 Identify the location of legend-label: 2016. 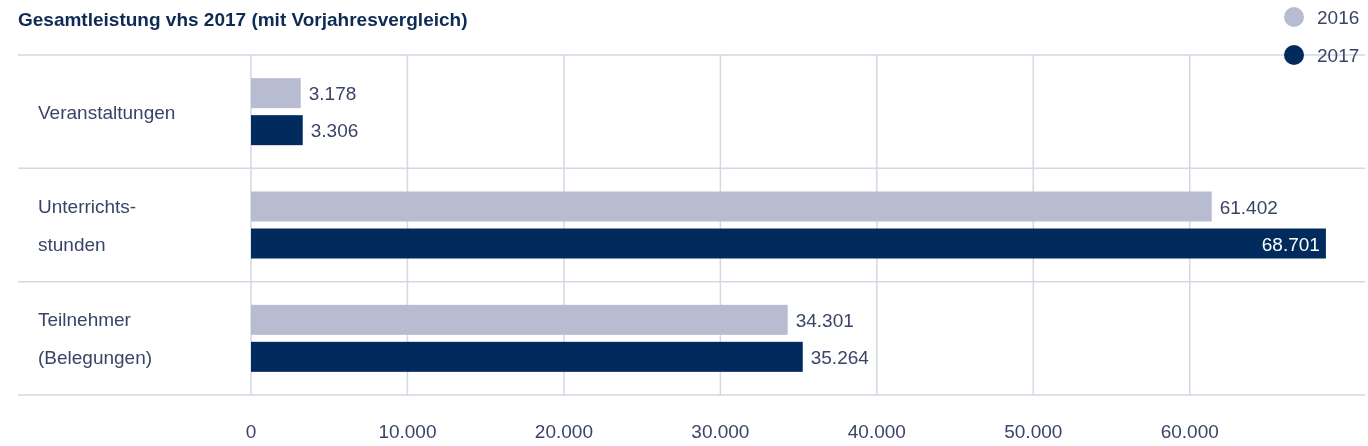
(1338, 17).